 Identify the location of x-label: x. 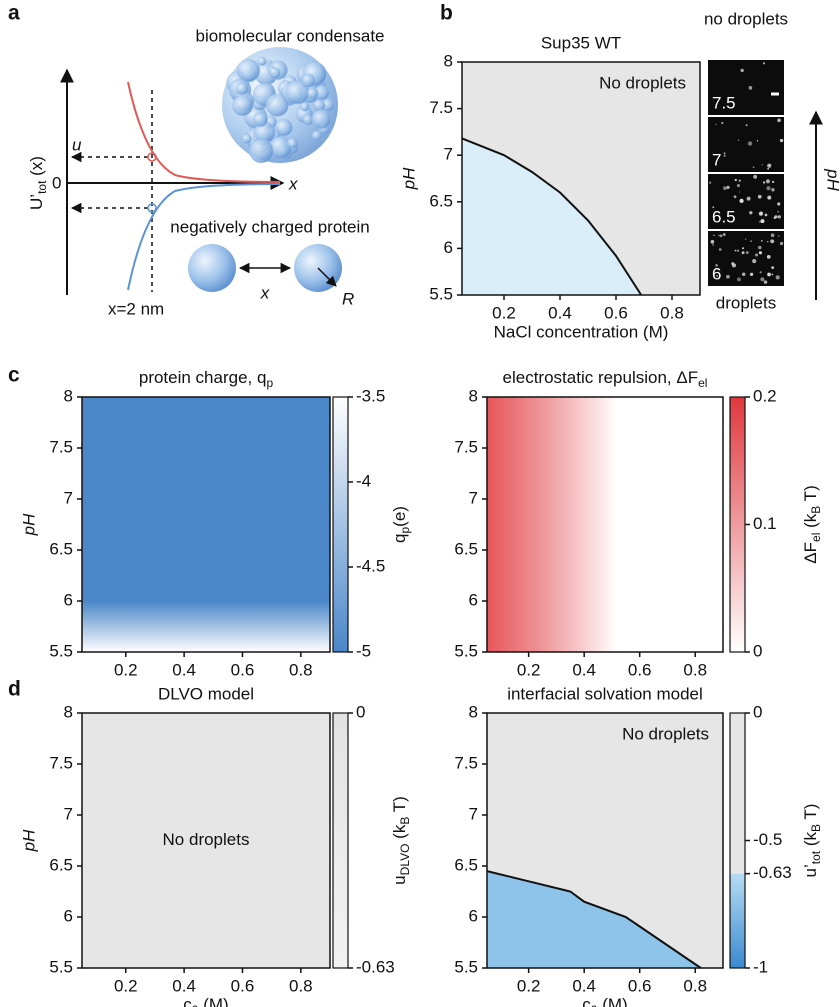
(293, 183).